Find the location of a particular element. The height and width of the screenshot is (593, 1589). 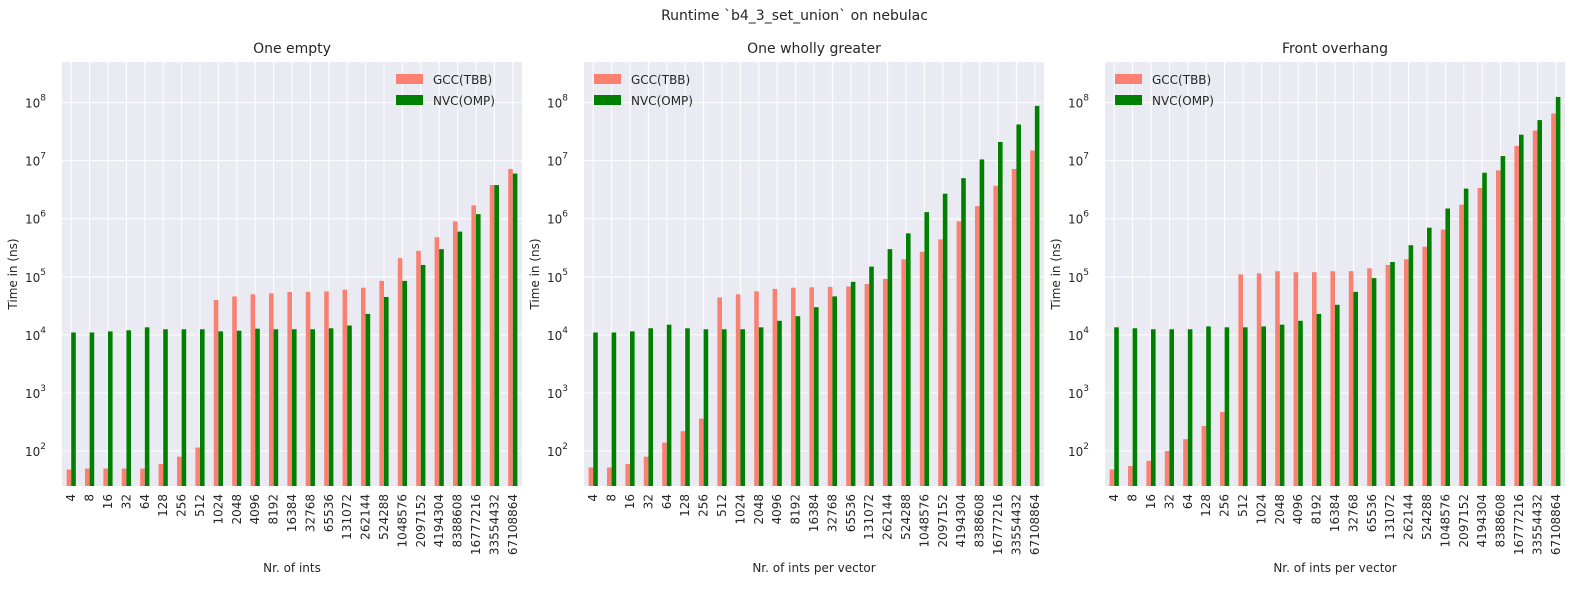

x-tick-label: 67108864 is located at coordinates (1556, 524).